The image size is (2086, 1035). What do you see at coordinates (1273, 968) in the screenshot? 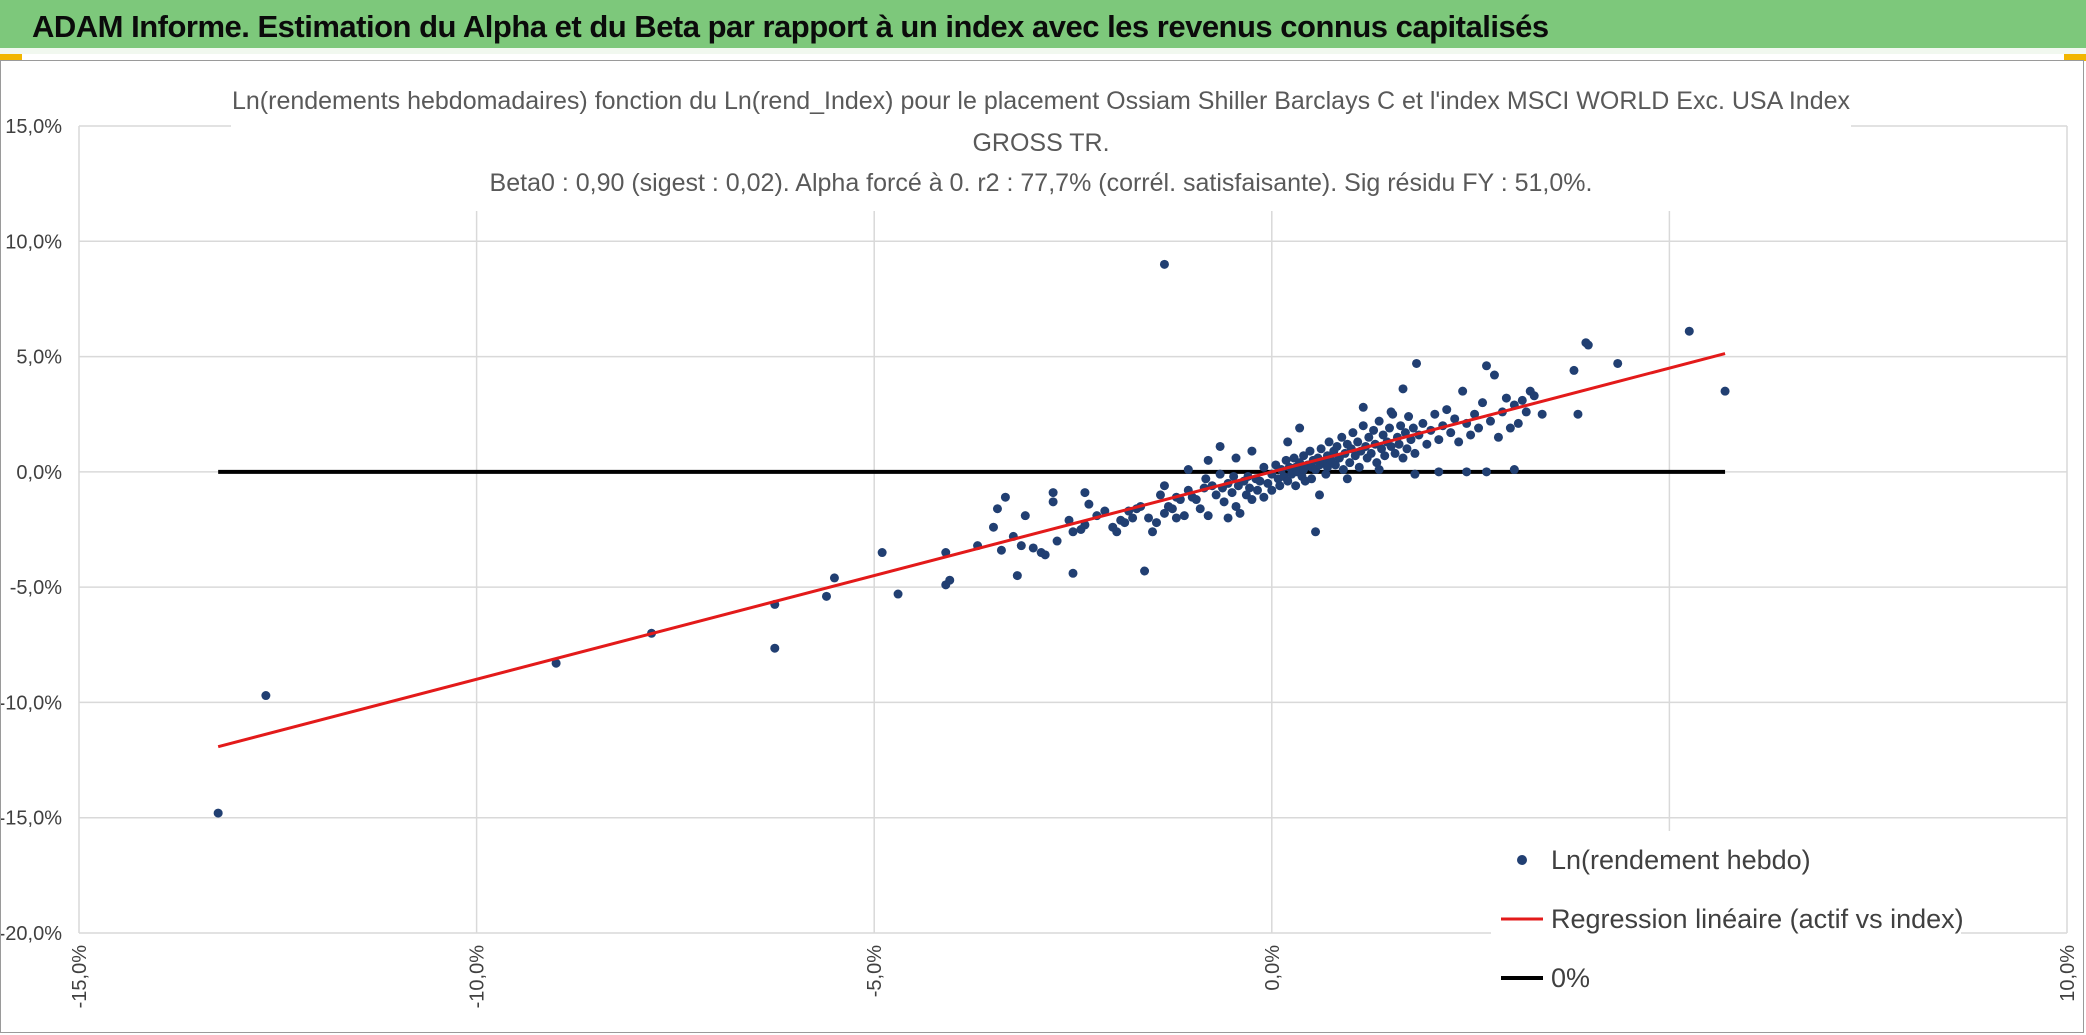
I see `x-tick-label: 0,0%` at bounding box center [1273, 968].